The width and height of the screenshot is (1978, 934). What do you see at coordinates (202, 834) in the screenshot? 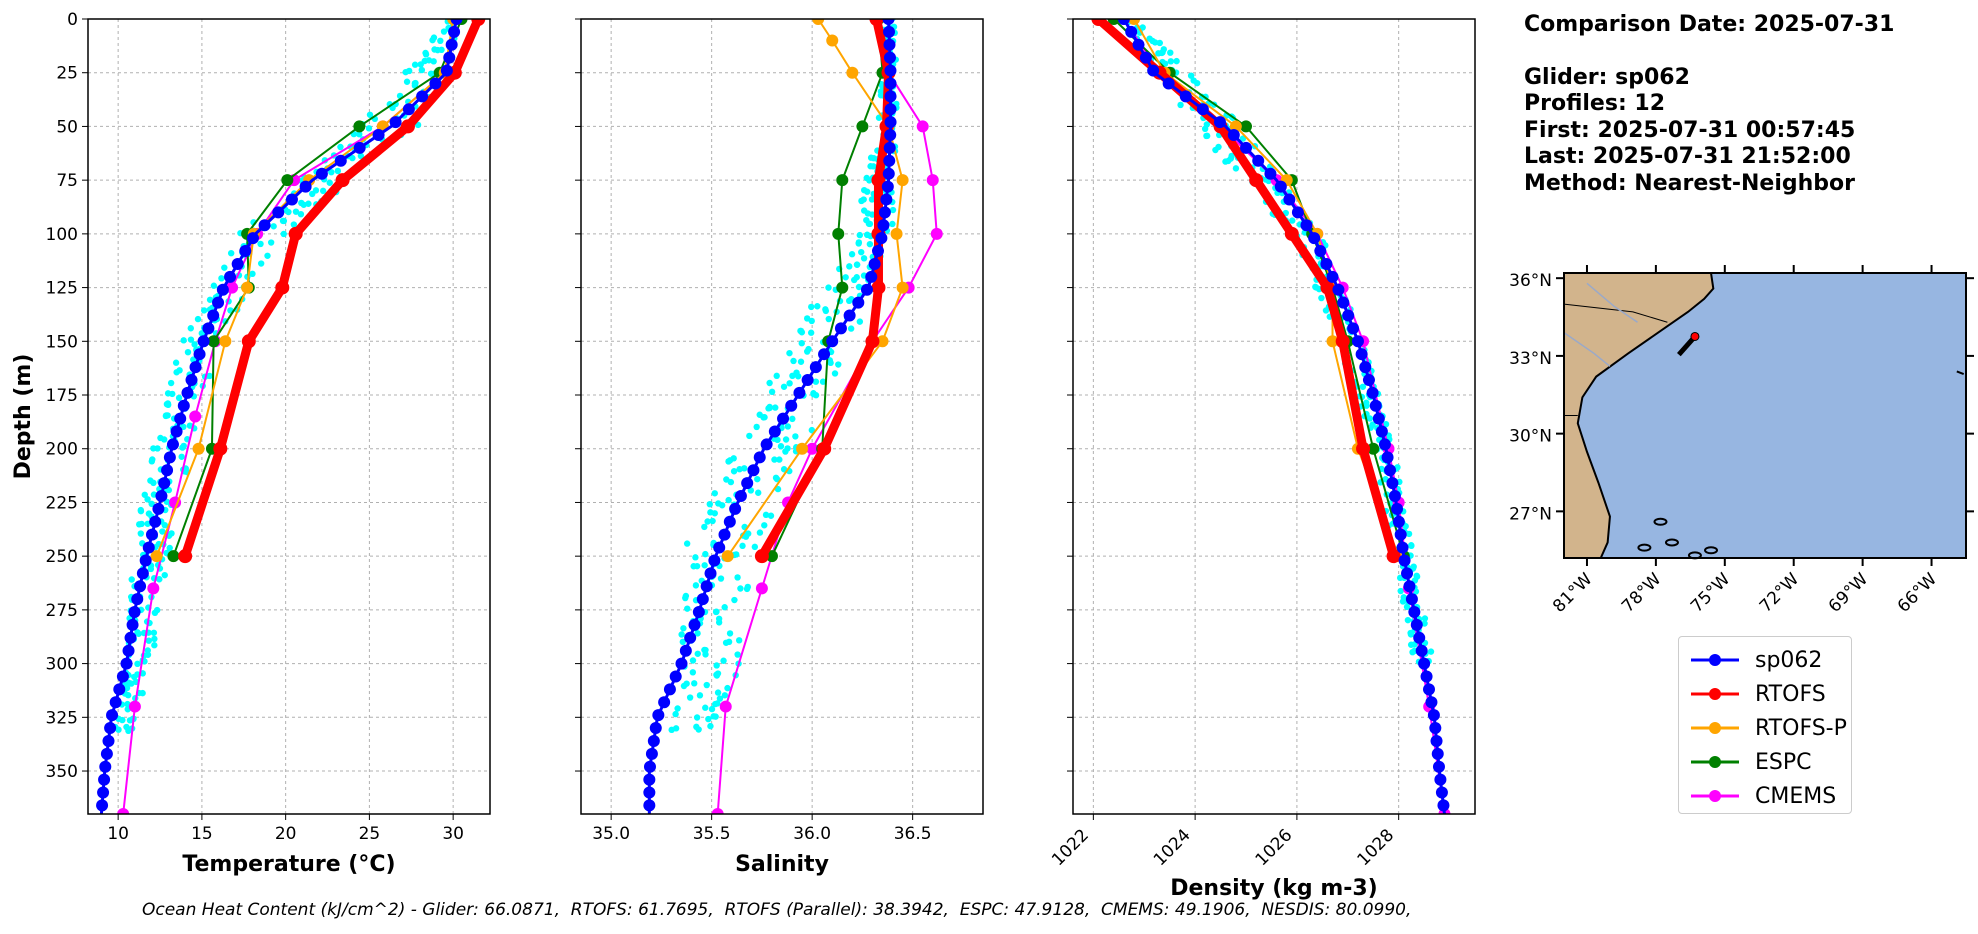
I see `x-tick-label: 15` at bounding box center [202, 834].